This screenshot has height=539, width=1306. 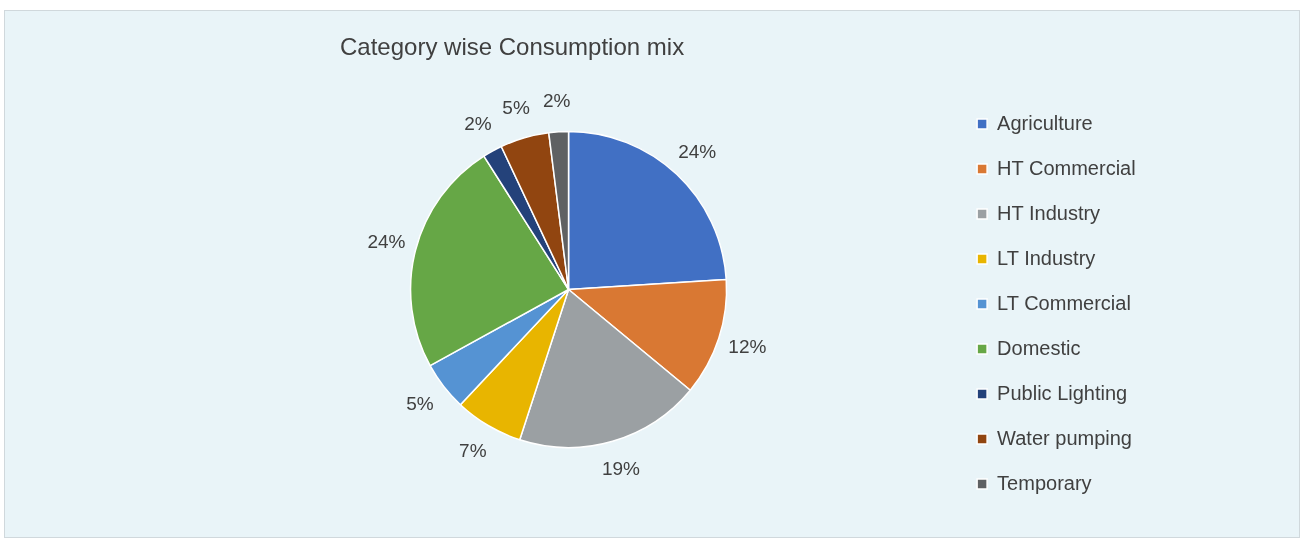 I want to click on legend-label: HT Industry, so click(x=1049, y=212).